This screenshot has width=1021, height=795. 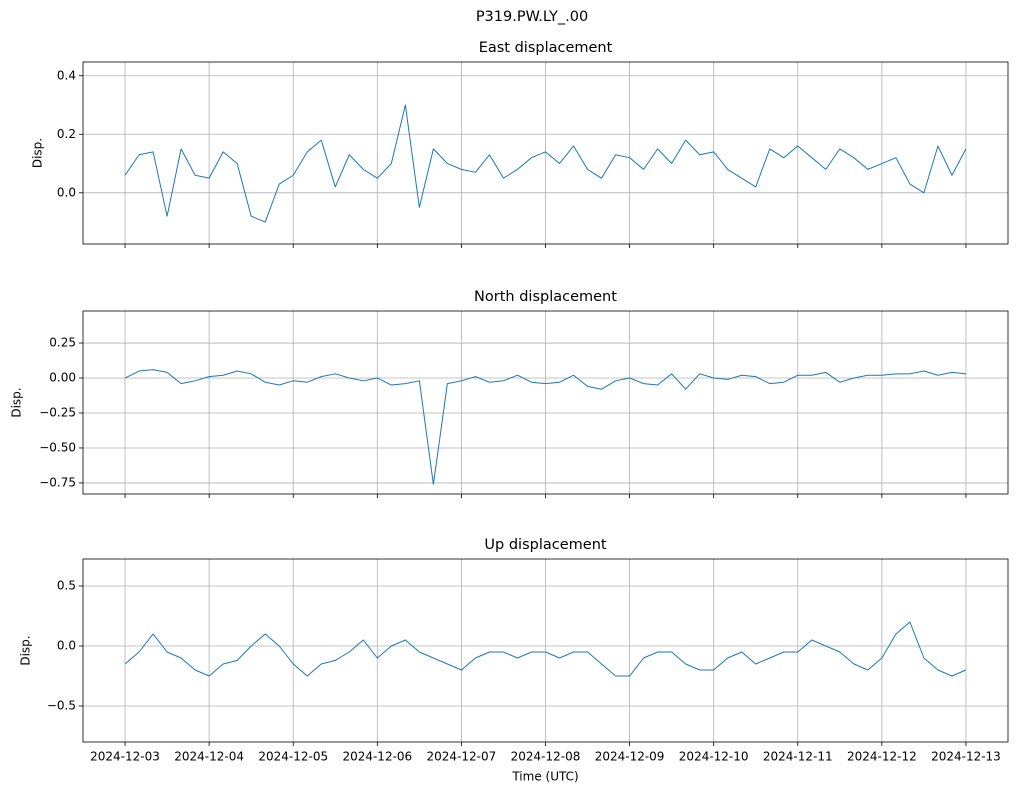 What do you see at coordinates (57, 447) in the screenshot?
I see `y-tick-label: −0.50` at bounding box center [57, 447].